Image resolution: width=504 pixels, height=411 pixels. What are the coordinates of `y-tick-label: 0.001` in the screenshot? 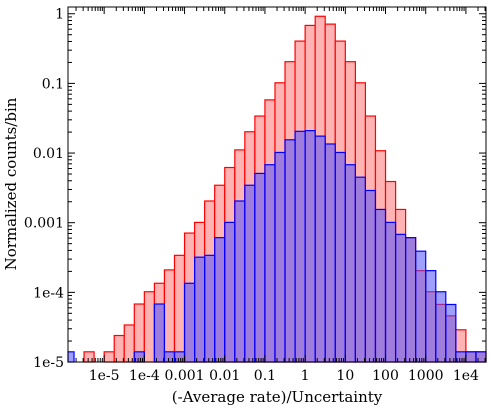 It's located at (44, 224).